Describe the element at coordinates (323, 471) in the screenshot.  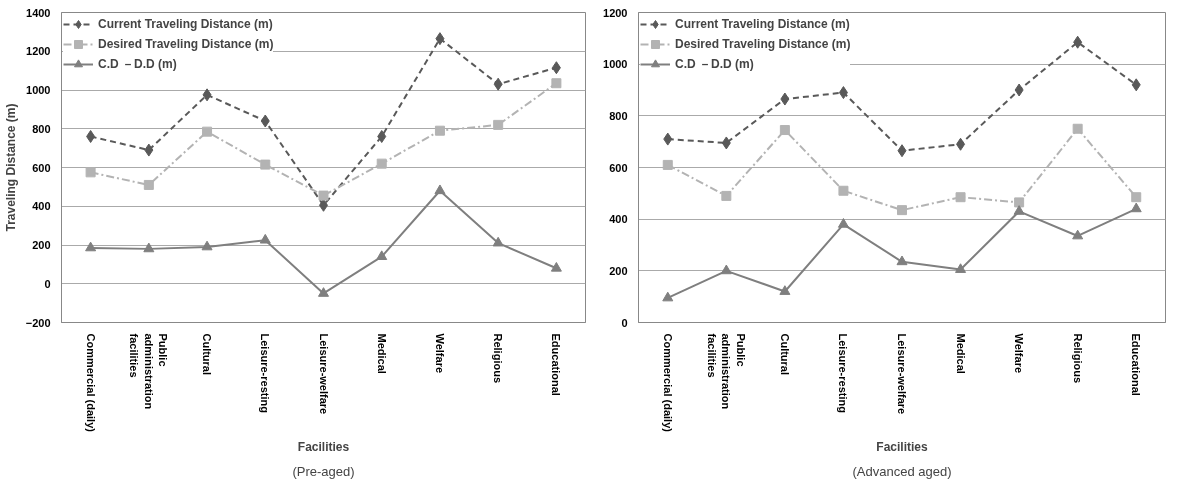
I see `text: (Pre-aged)` at that location.